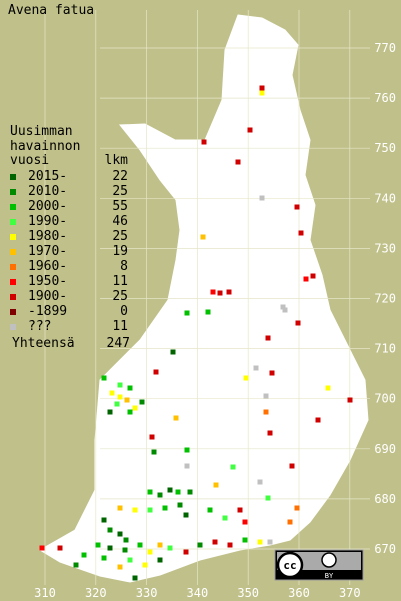 Image resolution: width=401 pixels, height=601 pixels. Describe the element at coordinates (47, 281) in the screenshot. I see `legend-label: 1950-` at that location.